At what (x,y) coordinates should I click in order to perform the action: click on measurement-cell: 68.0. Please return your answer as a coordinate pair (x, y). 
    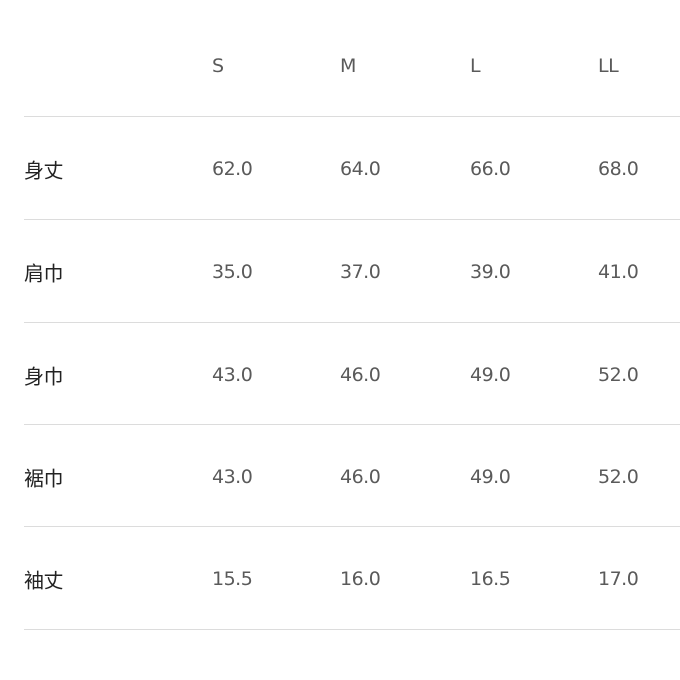
    Looking at the image, I should click on (618, 168).